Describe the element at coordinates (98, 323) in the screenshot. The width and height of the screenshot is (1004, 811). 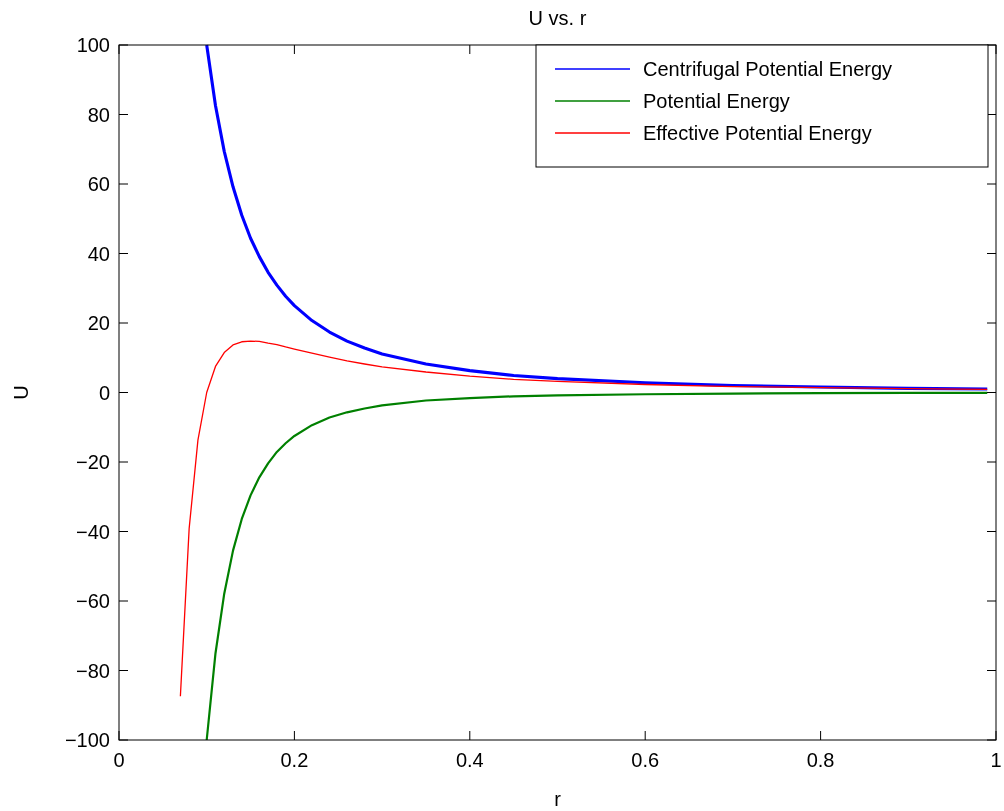
I see `y-tick-label: 20` at that location.